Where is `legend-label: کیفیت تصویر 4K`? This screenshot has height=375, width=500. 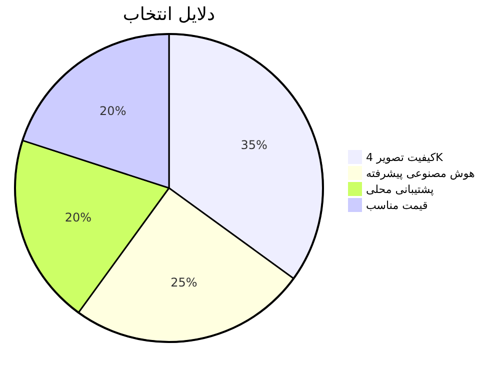
legend-label: کیفیت تصویر 4K is located at coordinates (405, 157).